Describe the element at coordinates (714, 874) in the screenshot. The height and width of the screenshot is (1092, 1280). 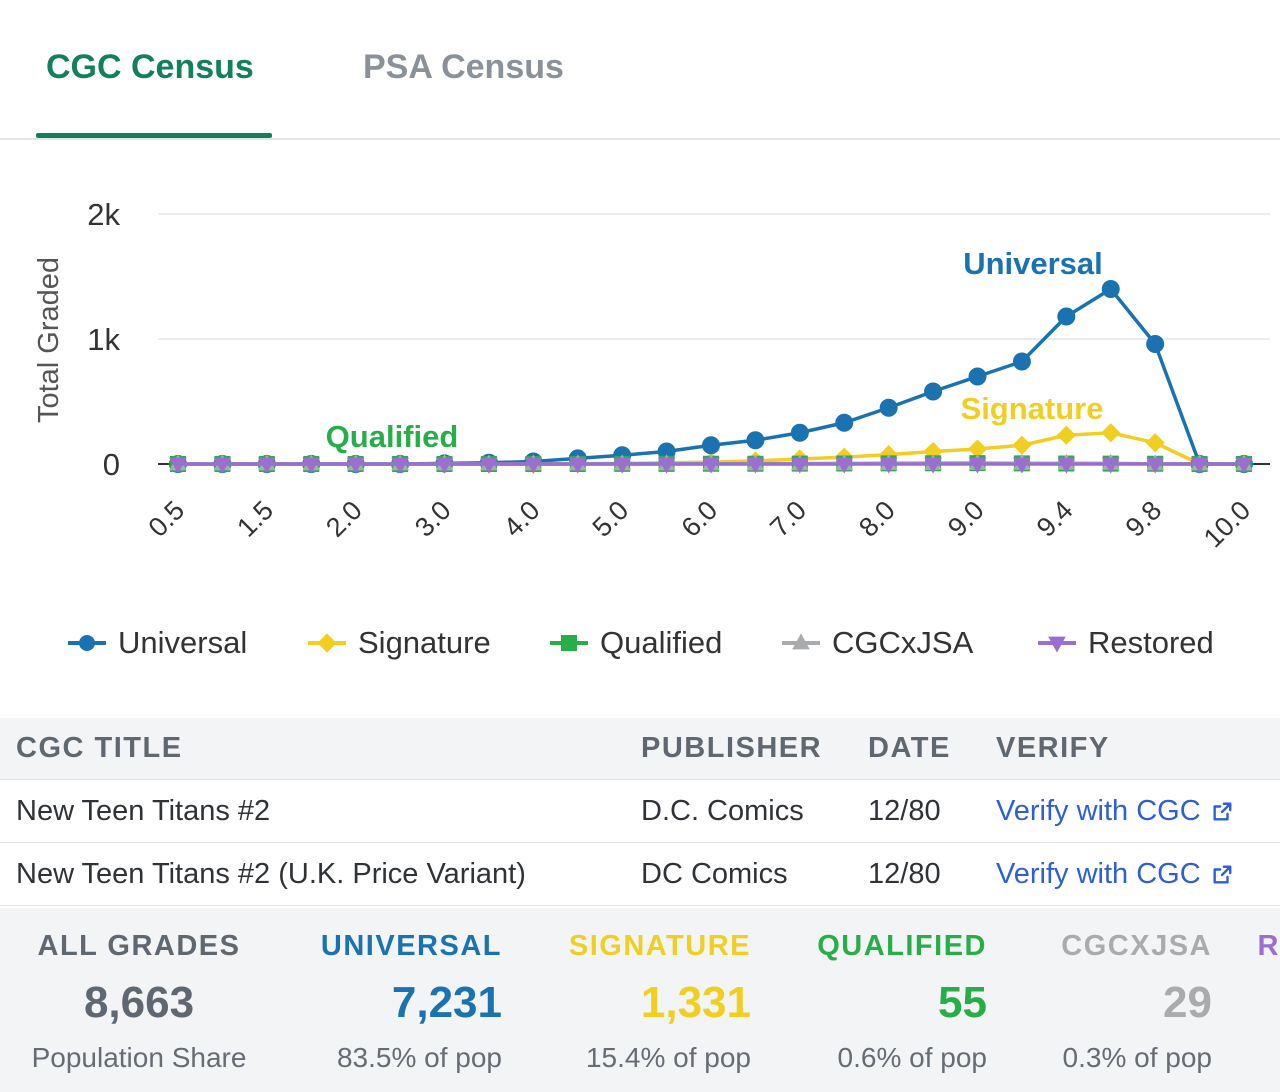
I see `row-publisher: DC Comics` at that location.